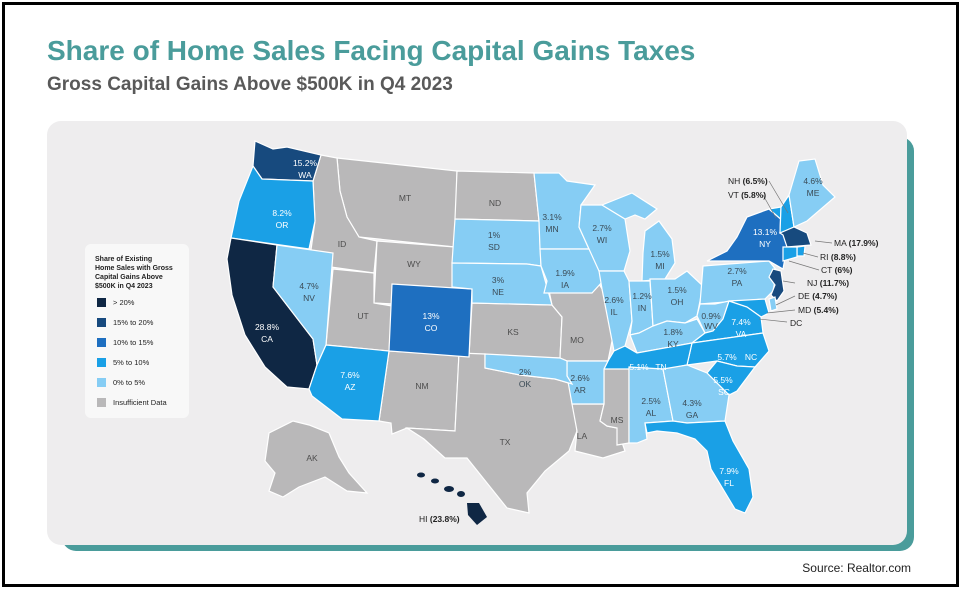  Describe the element at coordinates (552, 217) in the screenshot. I see `value-mn: 3.1%` at that location.